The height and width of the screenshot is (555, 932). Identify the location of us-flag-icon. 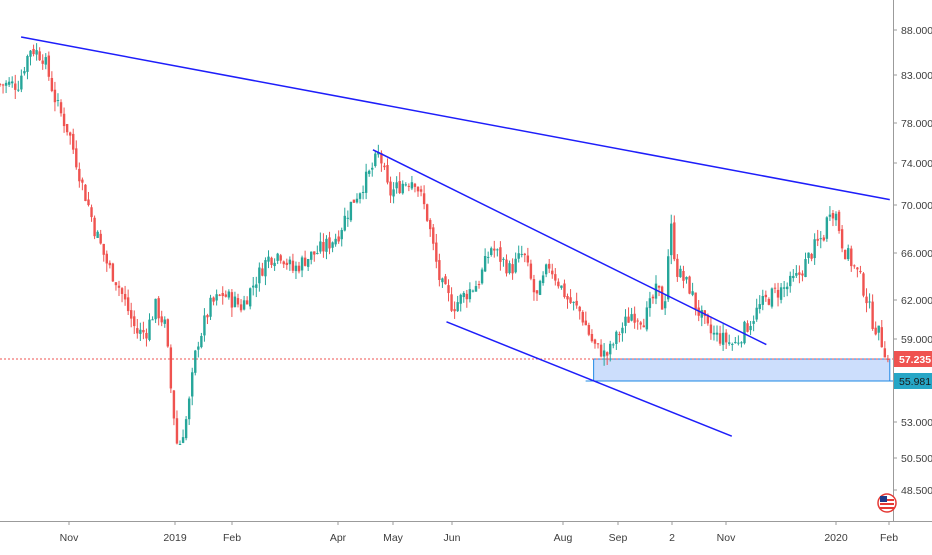
(887, 503).